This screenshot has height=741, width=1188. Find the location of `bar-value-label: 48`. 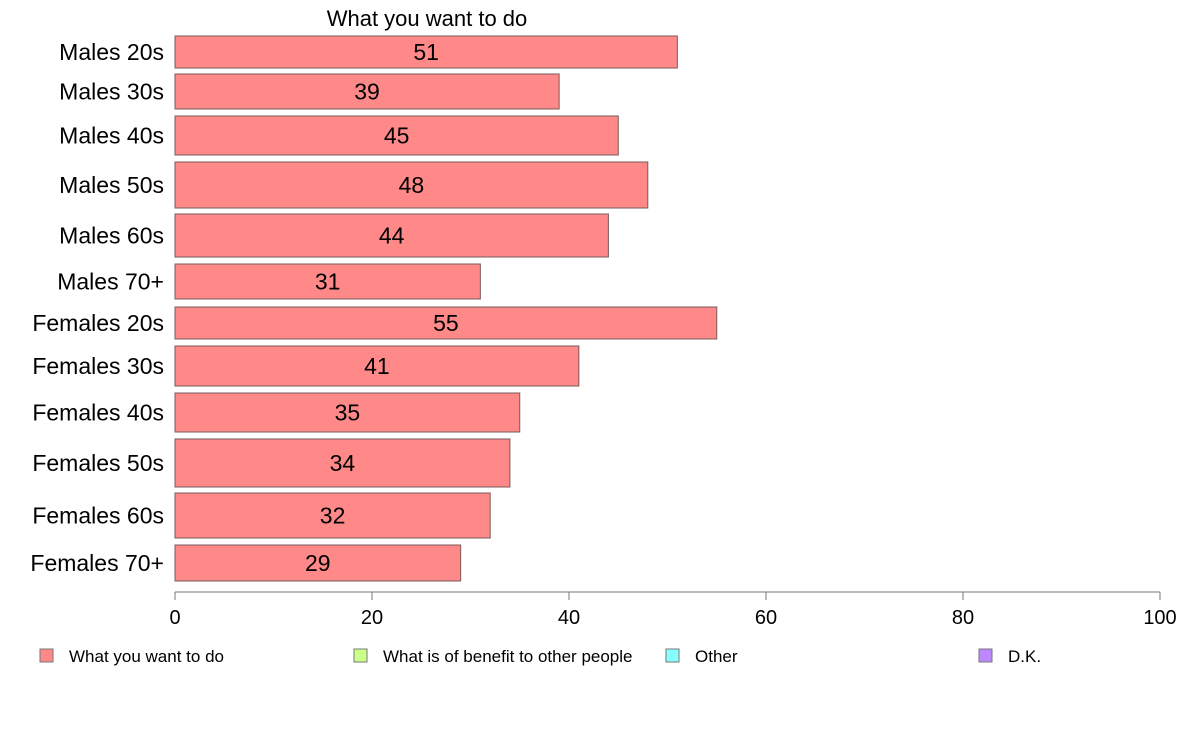

bar-value-label: 48 is located at coordinates (412, 185).